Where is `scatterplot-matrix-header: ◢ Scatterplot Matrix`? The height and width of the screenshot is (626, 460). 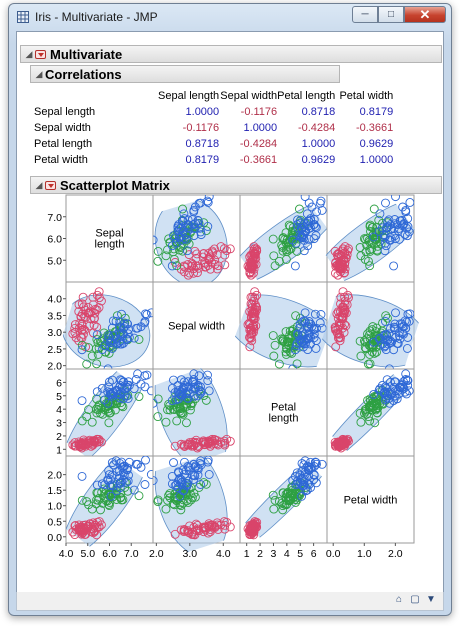
scatterplot-matrix-header: ◢ Scatterplot Matrix is located at coordinates (236, 185).